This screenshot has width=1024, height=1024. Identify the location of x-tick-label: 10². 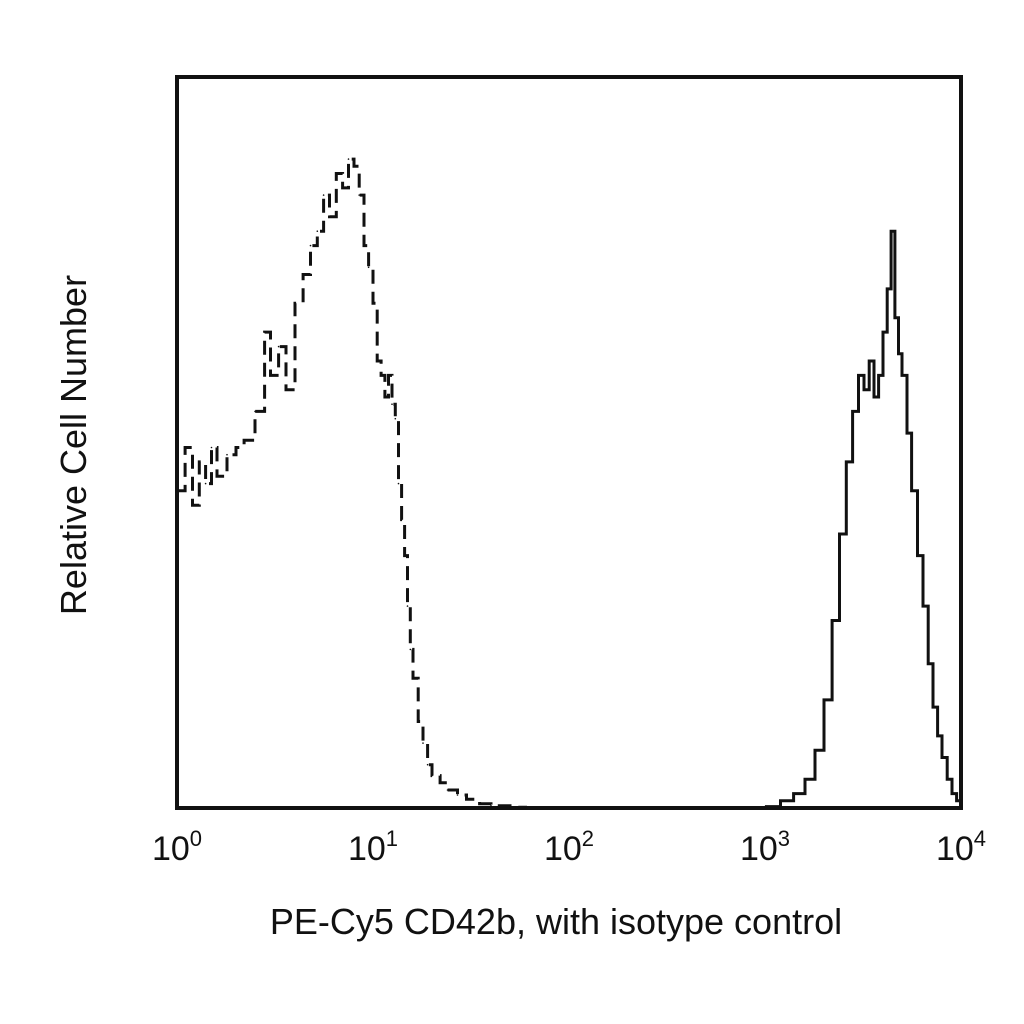
(569, 847).